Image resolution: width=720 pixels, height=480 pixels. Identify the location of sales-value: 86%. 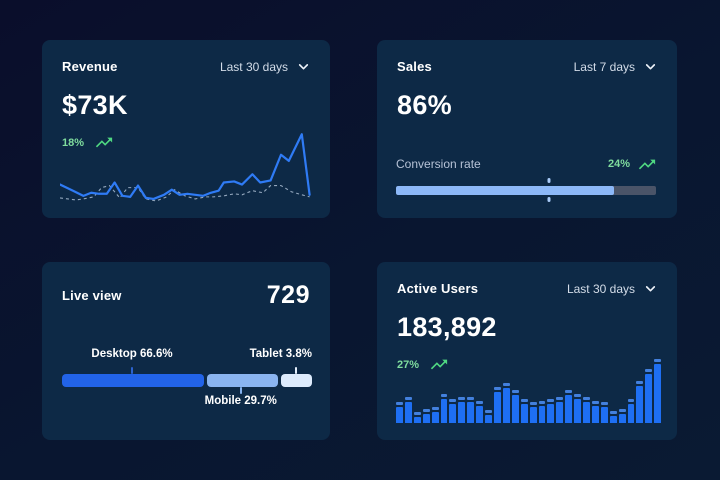
(424, 105).